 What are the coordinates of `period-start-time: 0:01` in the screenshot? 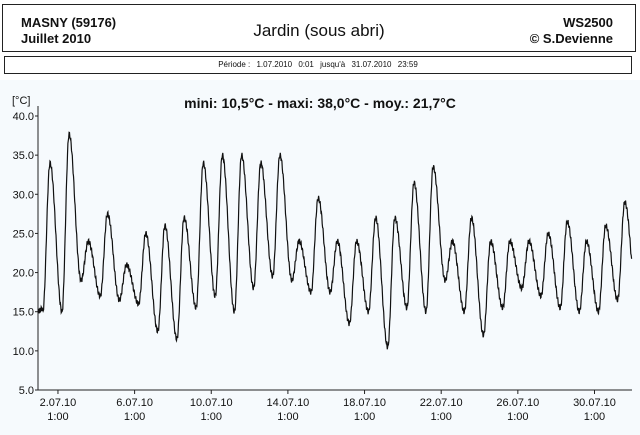 It's located at (306, 64).